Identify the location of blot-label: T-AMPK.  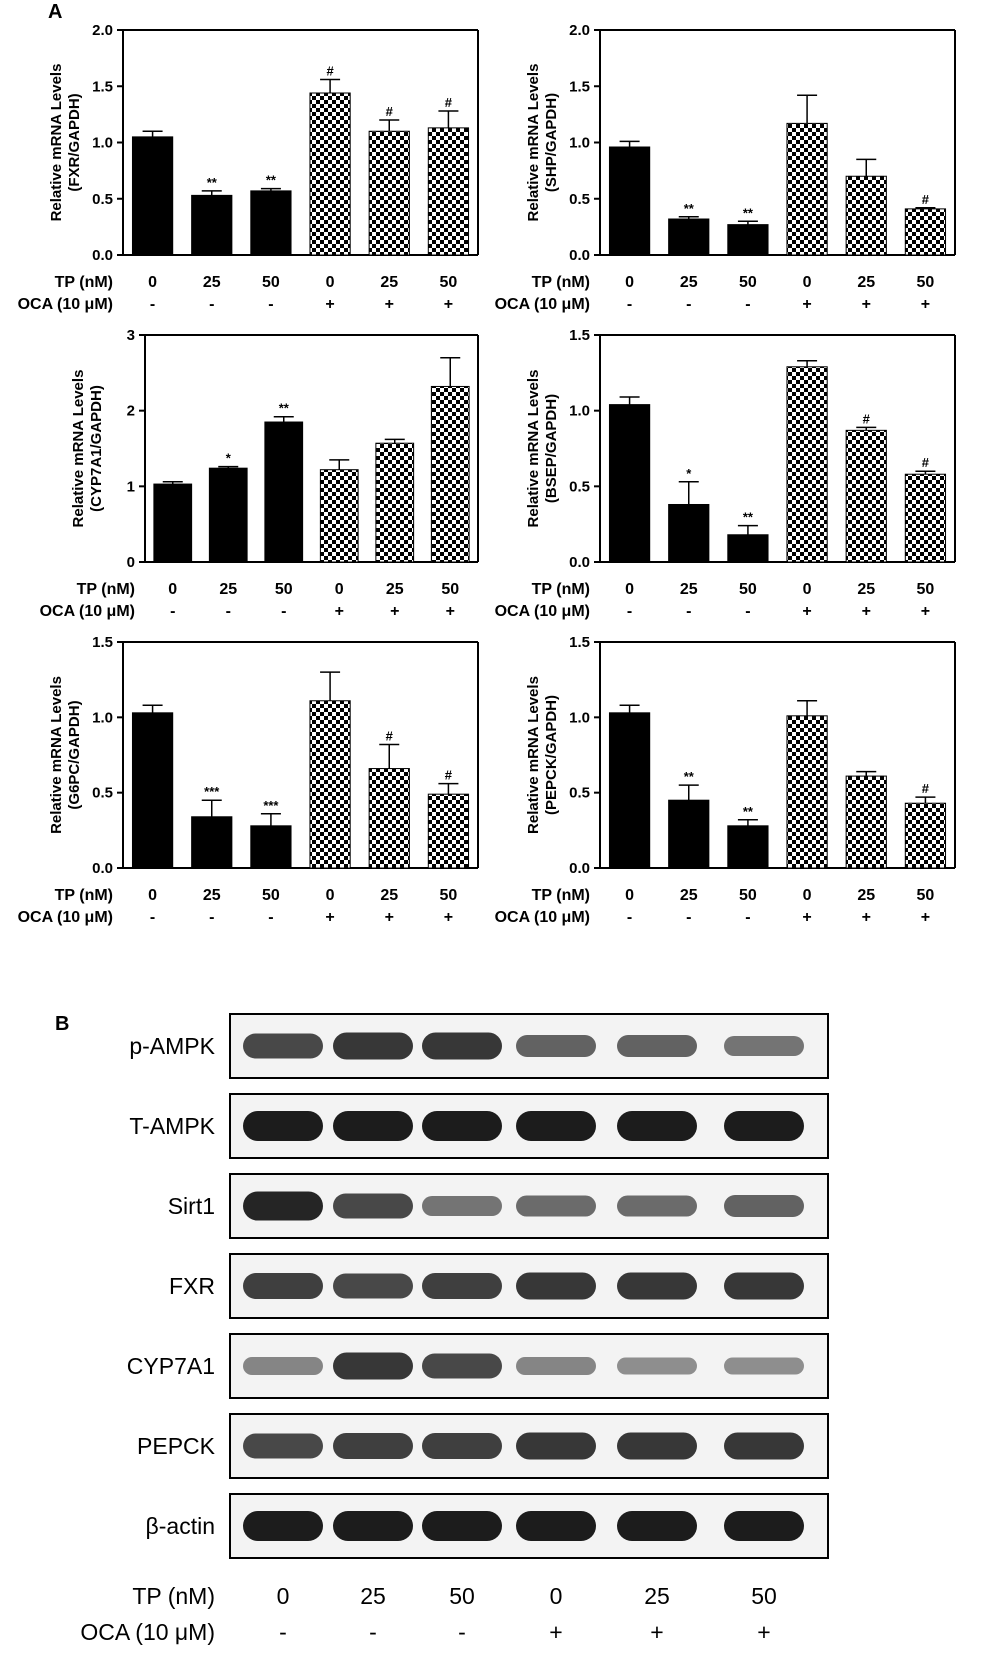
(172, 1126).